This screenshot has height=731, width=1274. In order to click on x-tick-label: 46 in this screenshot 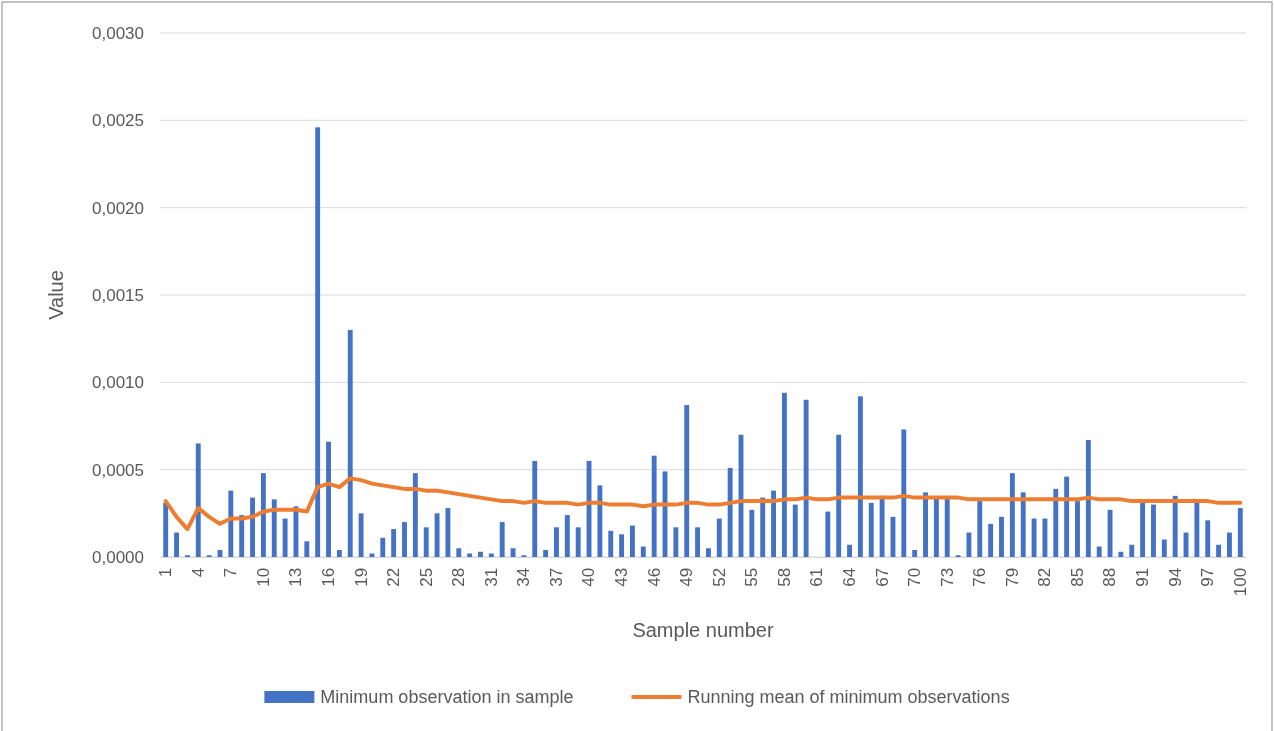, I will do `click(654, 577)`.